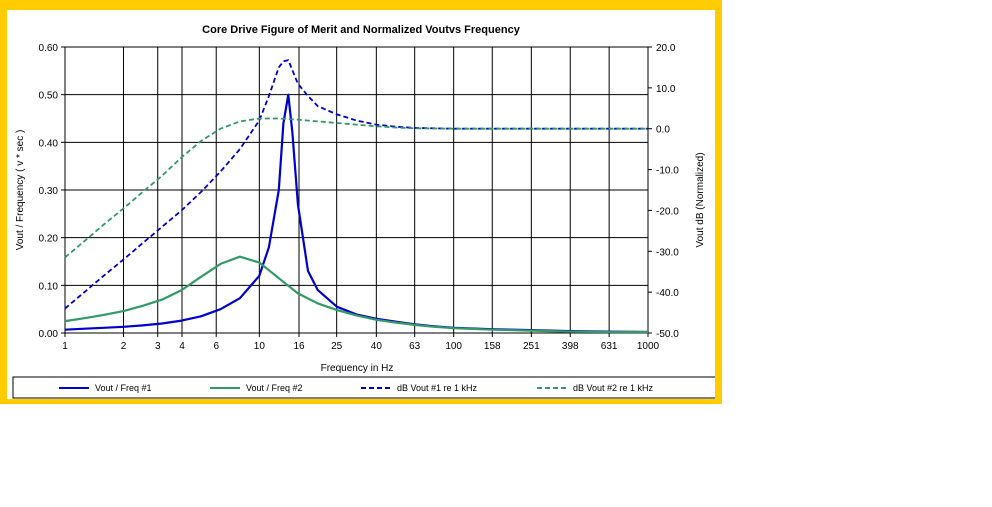 The height and width of the screenshot is (507, 992). Describe the element at coordinates (49, 286) in the screenshot. I see `y-tick-label: 0.10` at that location.